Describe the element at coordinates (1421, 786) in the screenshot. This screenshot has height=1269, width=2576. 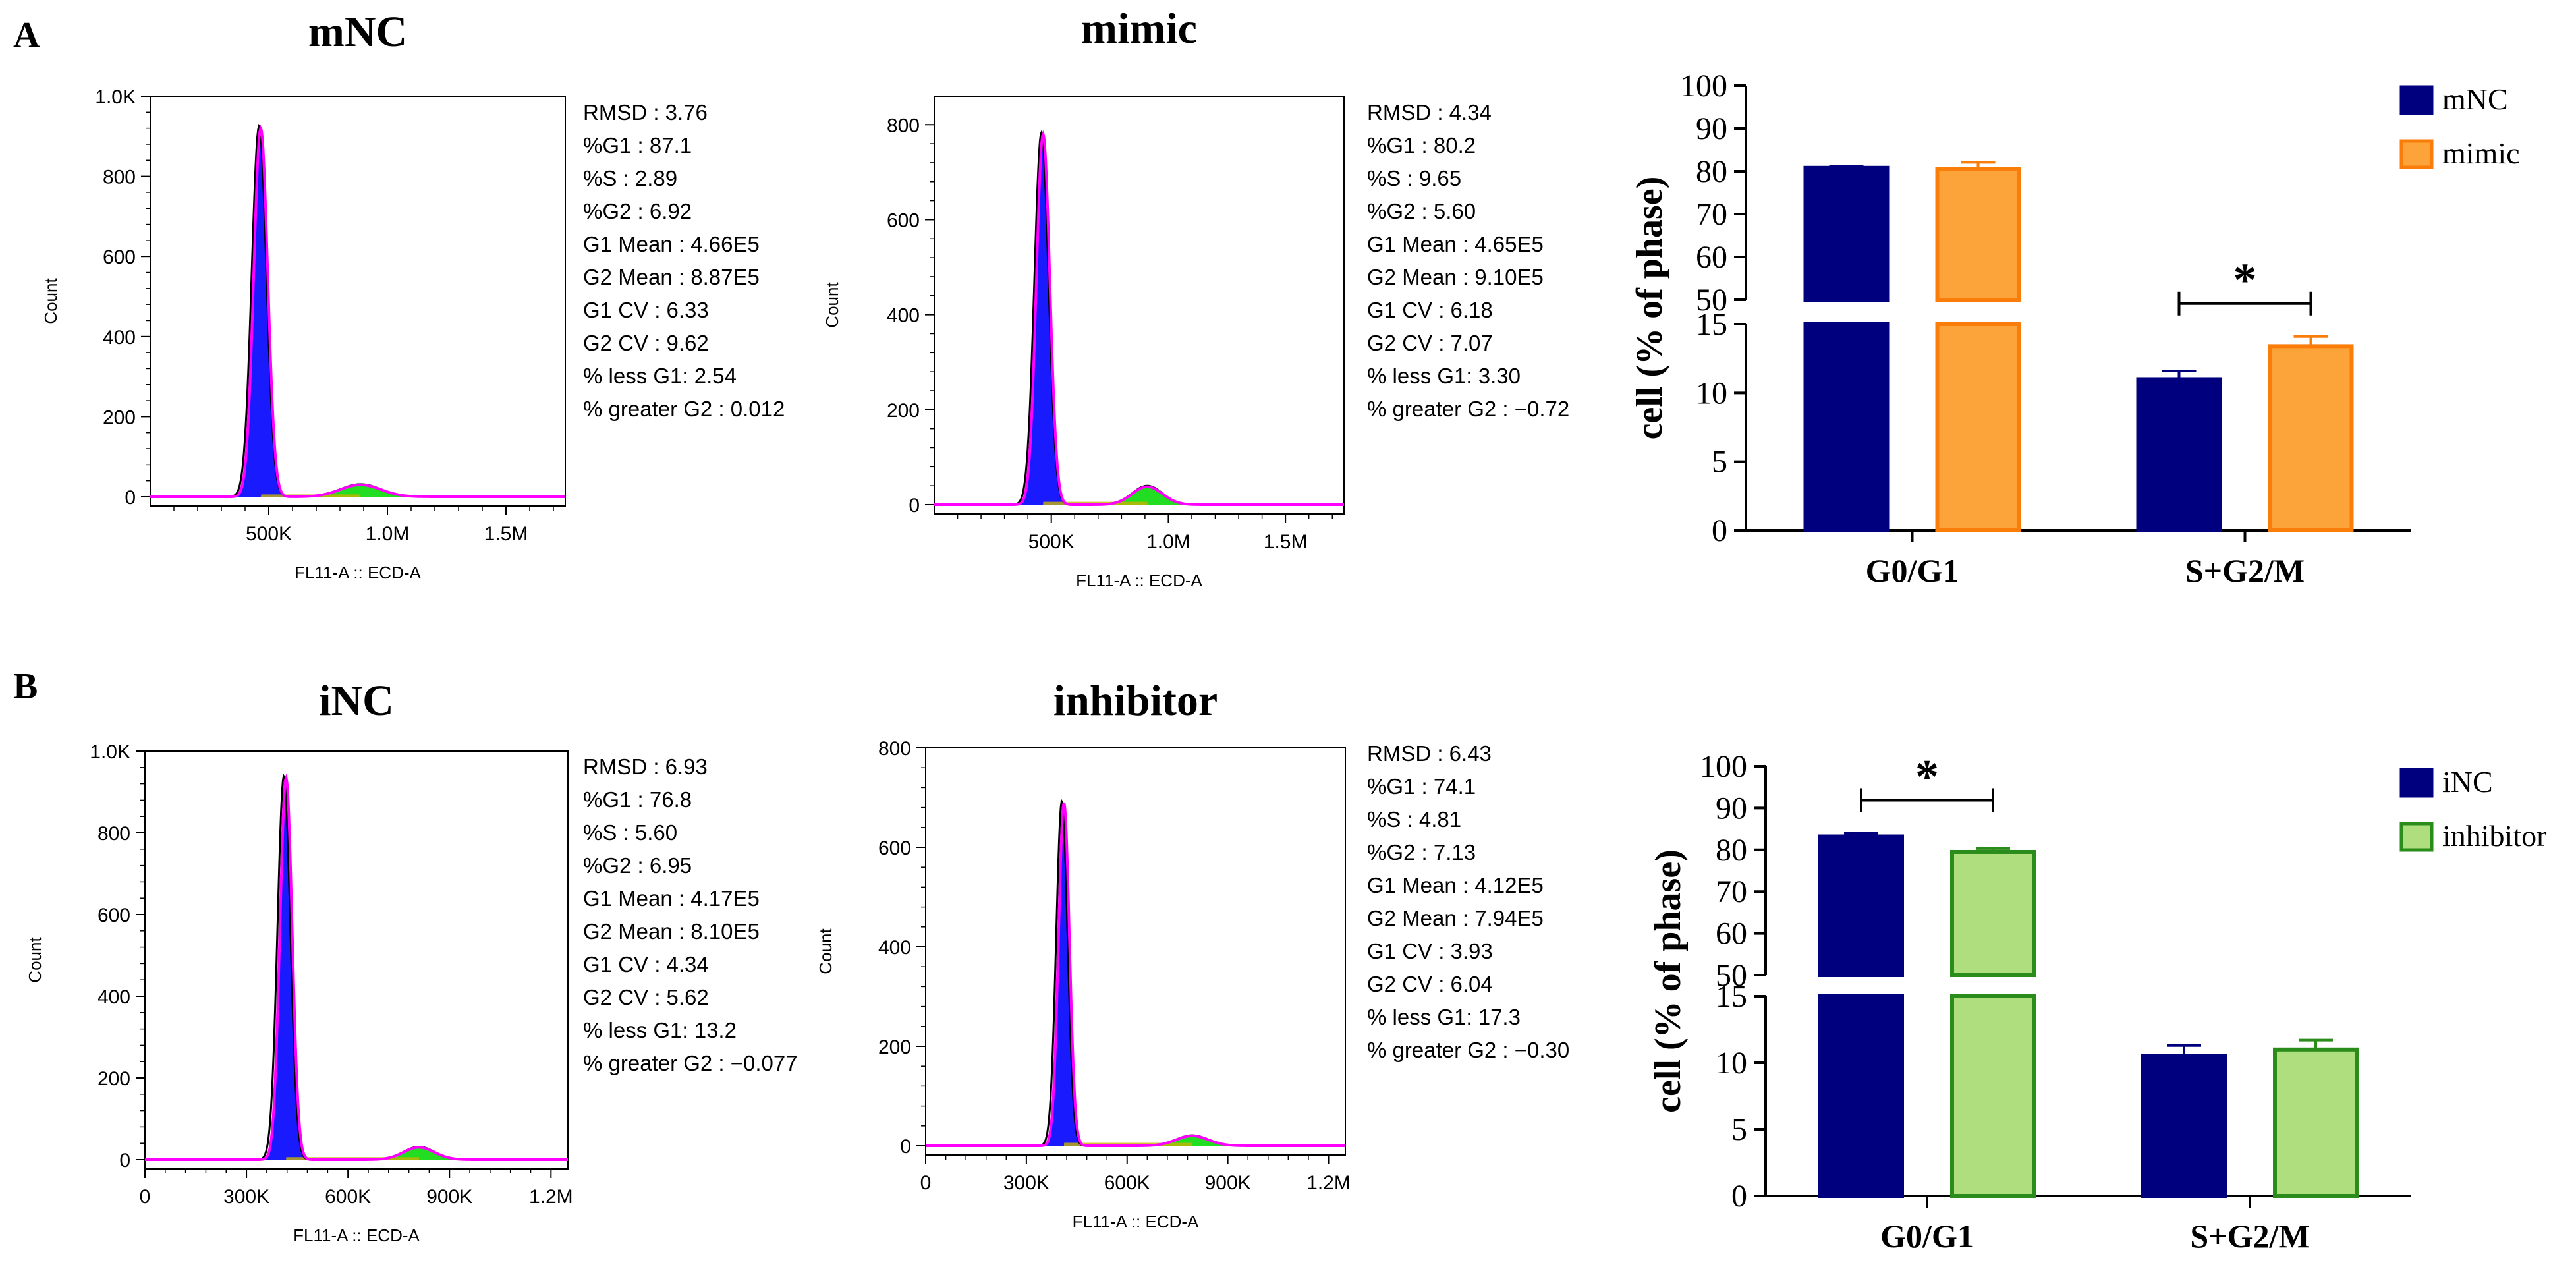
I see `stat-line: %G1 : 74.1` at that location.